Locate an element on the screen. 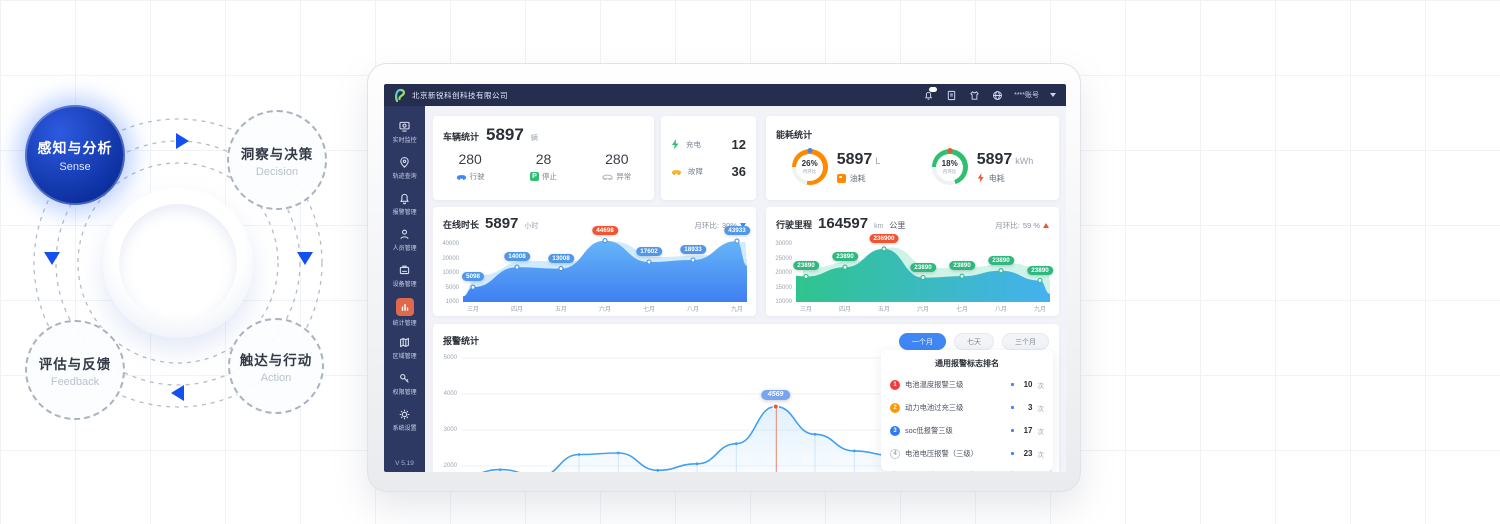  arrow-down-icon is located at coordinates (52, 258).